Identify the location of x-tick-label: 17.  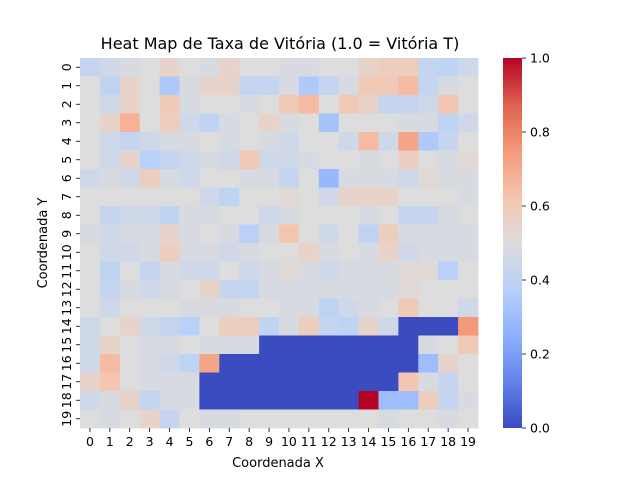
(428, 441).